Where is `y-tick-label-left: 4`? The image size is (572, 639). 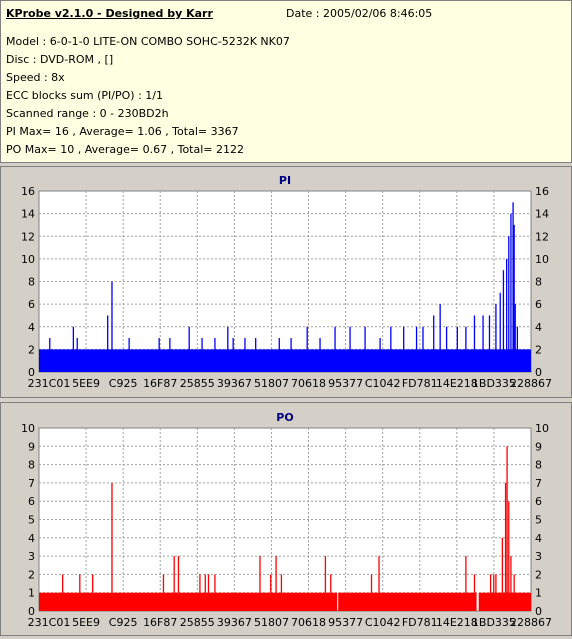
y-tick-label-left: 4 is located at coordinates (31, 538).